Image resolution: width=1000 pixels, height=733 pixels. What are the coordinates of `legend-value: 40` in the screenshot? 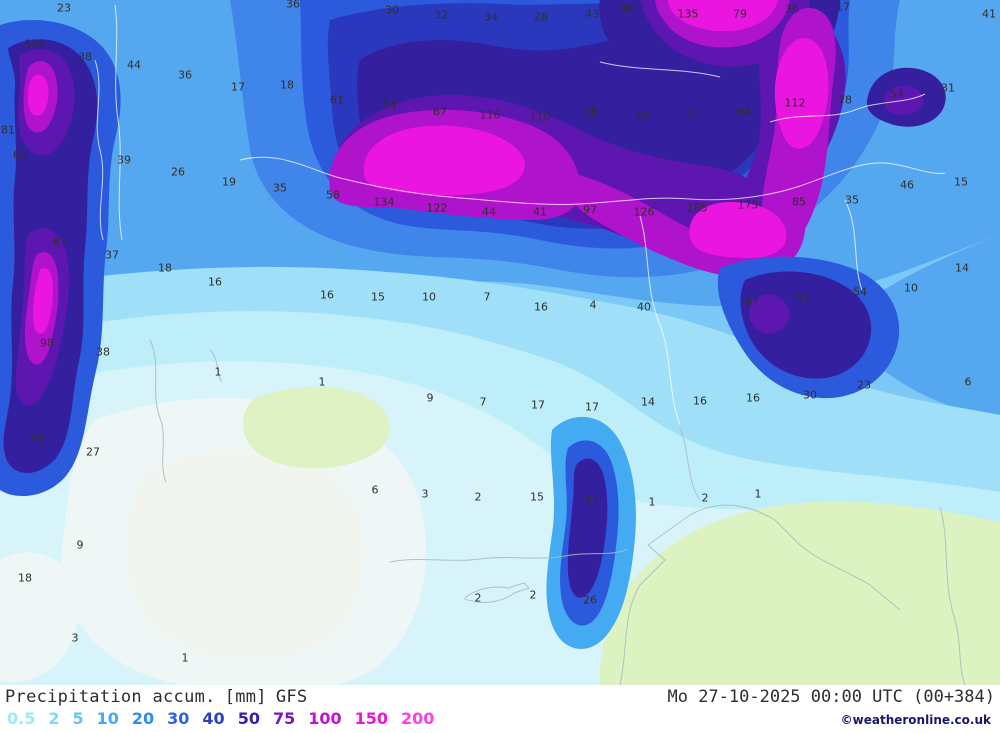 It's located at (213, 718).